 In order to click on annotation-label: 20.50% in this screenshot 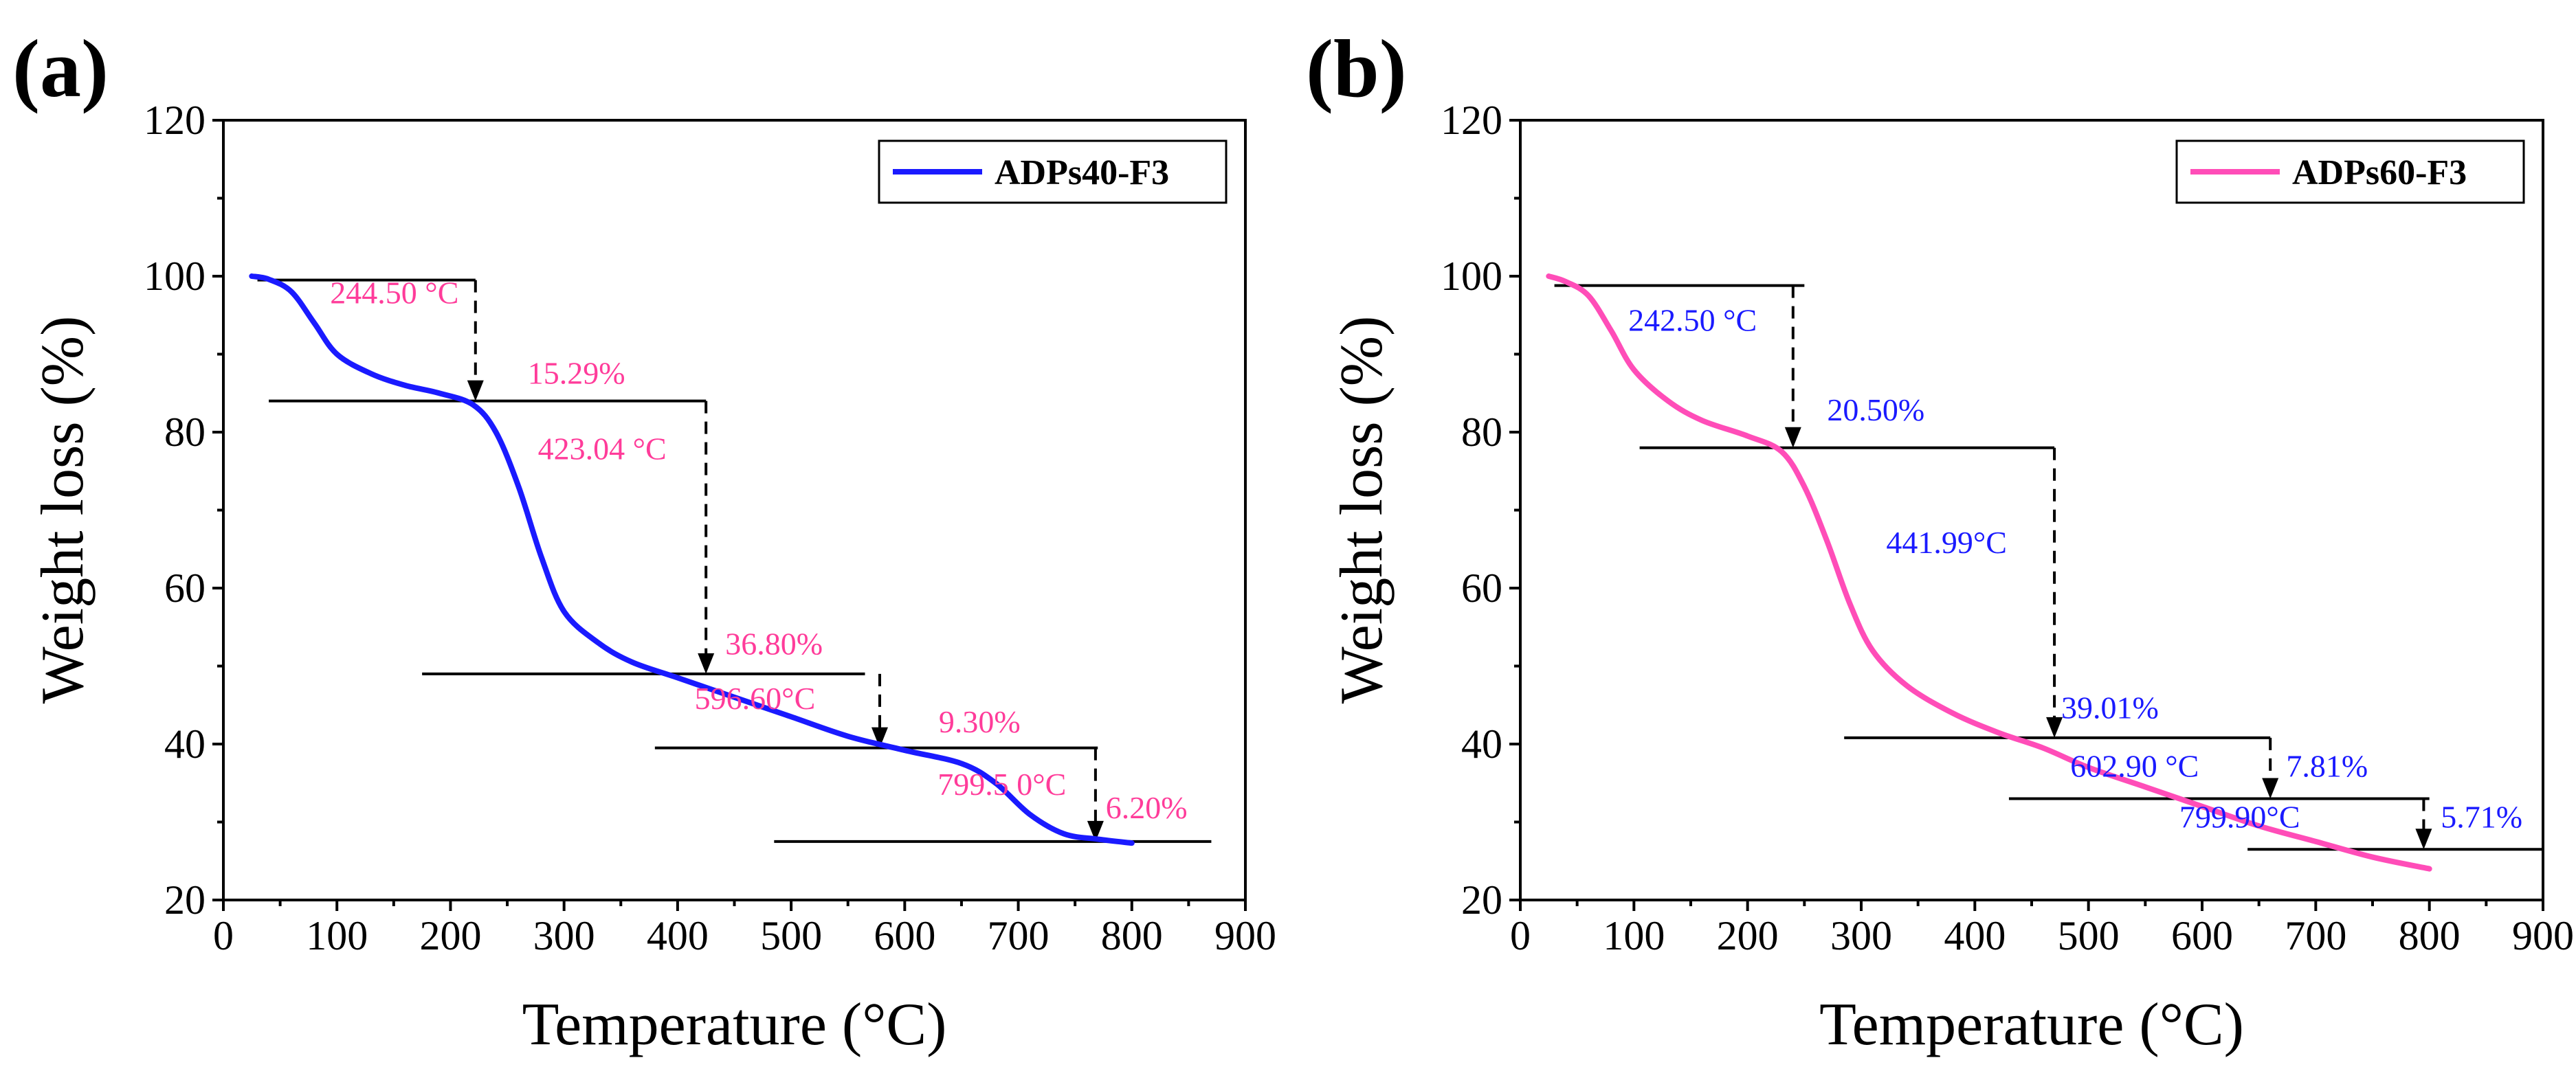, I will do `click(1876, 409)`.